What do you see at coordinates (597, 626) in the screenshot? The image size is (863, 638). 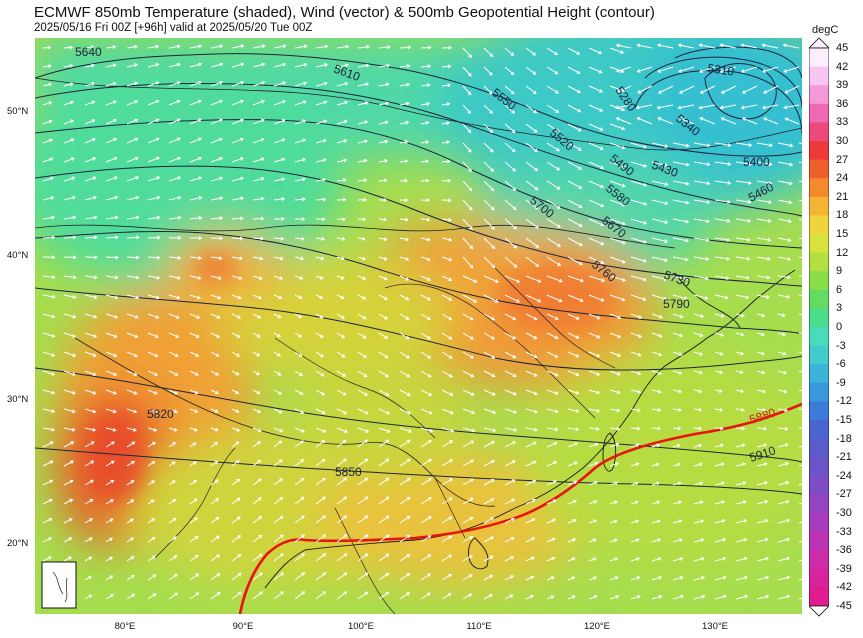 I see `lon-tick-120: 120°E` at bounding box center [597, 626].